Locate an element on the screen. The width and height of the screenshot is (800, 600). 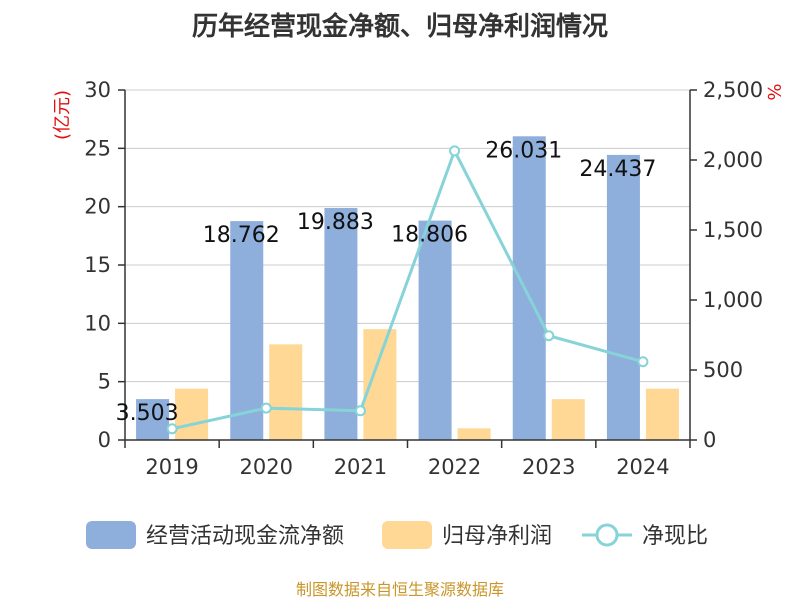
x-tick-label: 2020 is located at coordinates (266, 467).